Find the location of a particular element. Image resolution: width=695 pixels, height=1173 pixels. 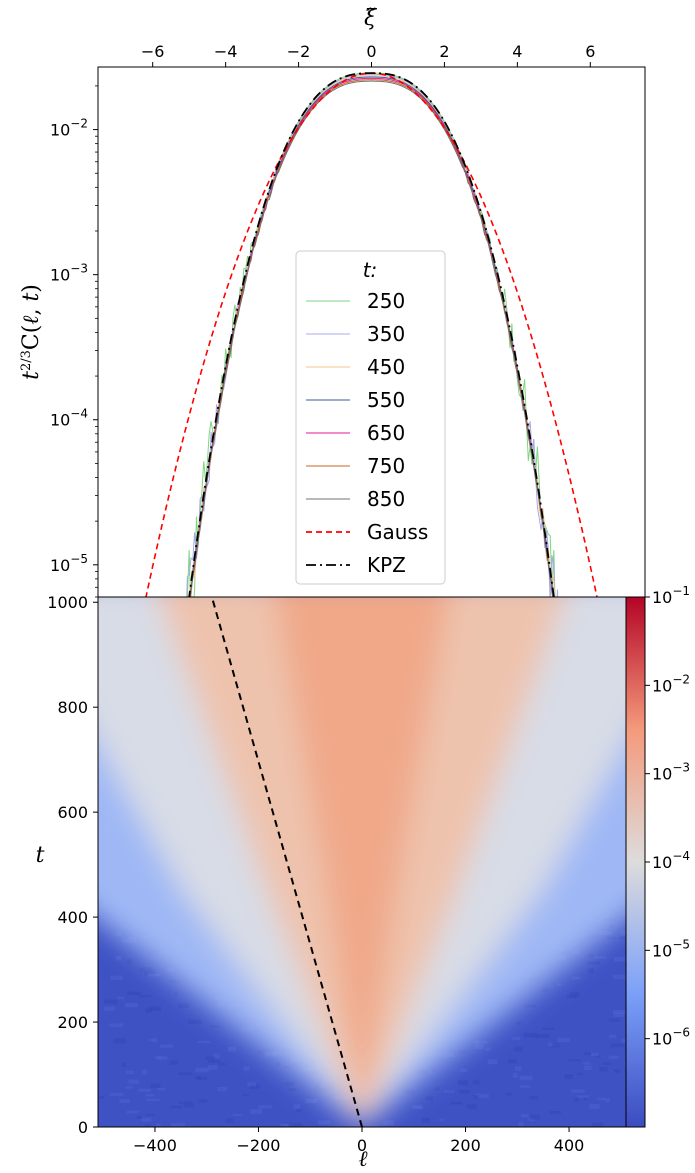

legend-label: 450 is located at coordinates (386, 367).